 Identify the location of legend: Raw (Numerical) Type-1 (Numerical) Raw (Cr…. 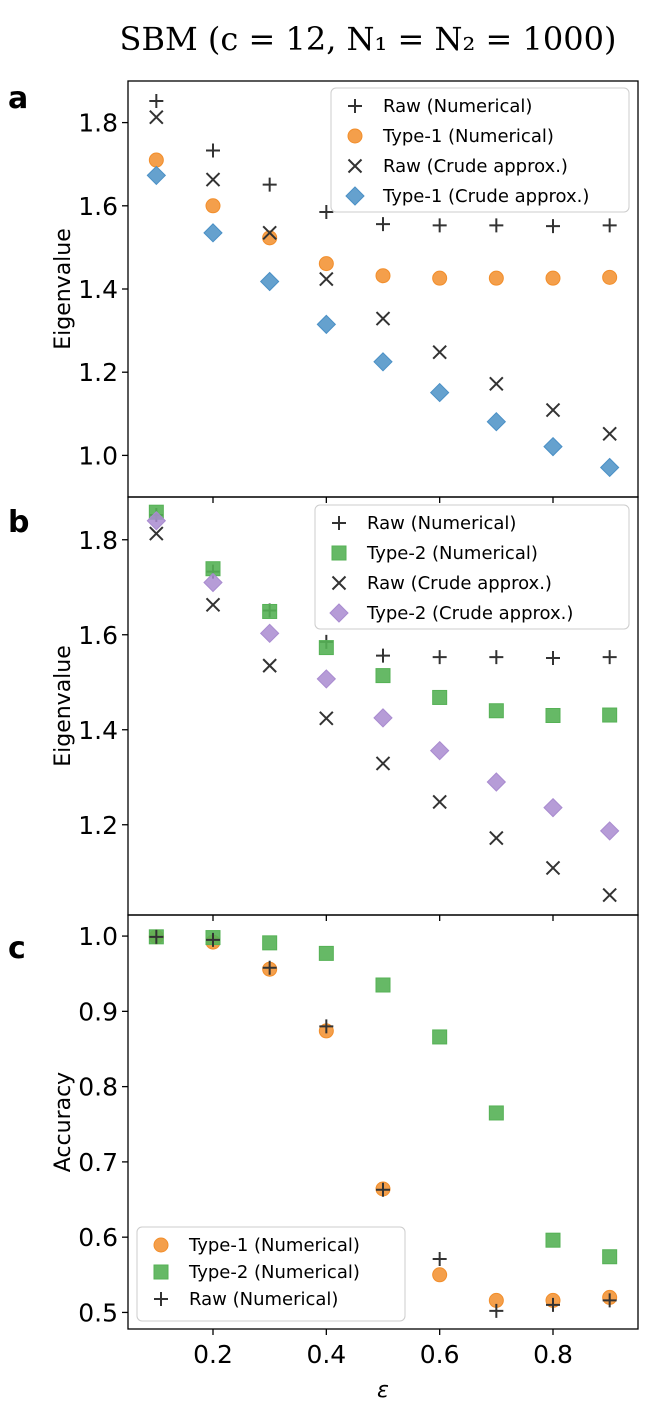
(480, 150).